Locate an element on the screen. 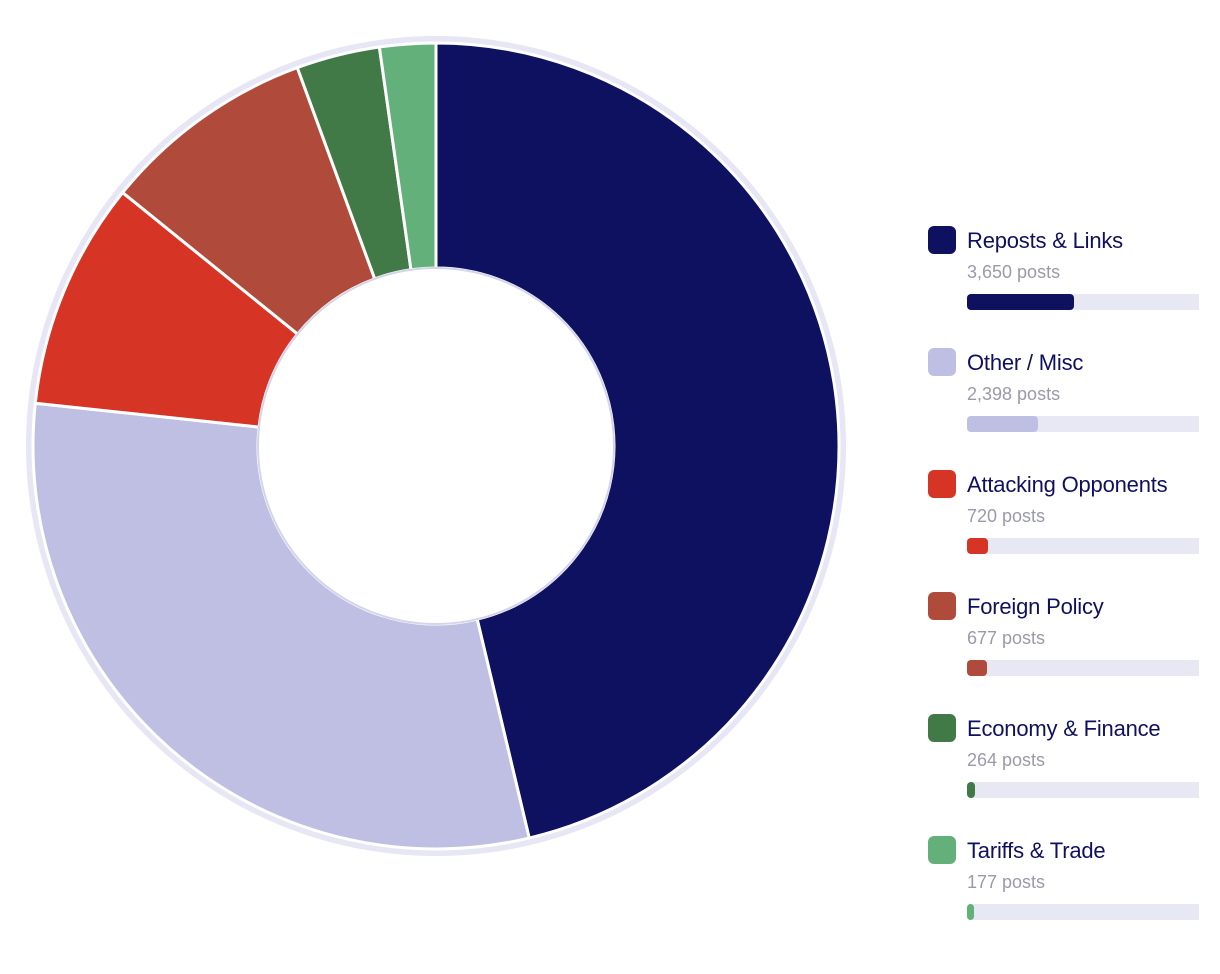 The width and height of the screenshot is (1220, 974). legend-label: Foreign Policy is located at coordinates (1035, 606).